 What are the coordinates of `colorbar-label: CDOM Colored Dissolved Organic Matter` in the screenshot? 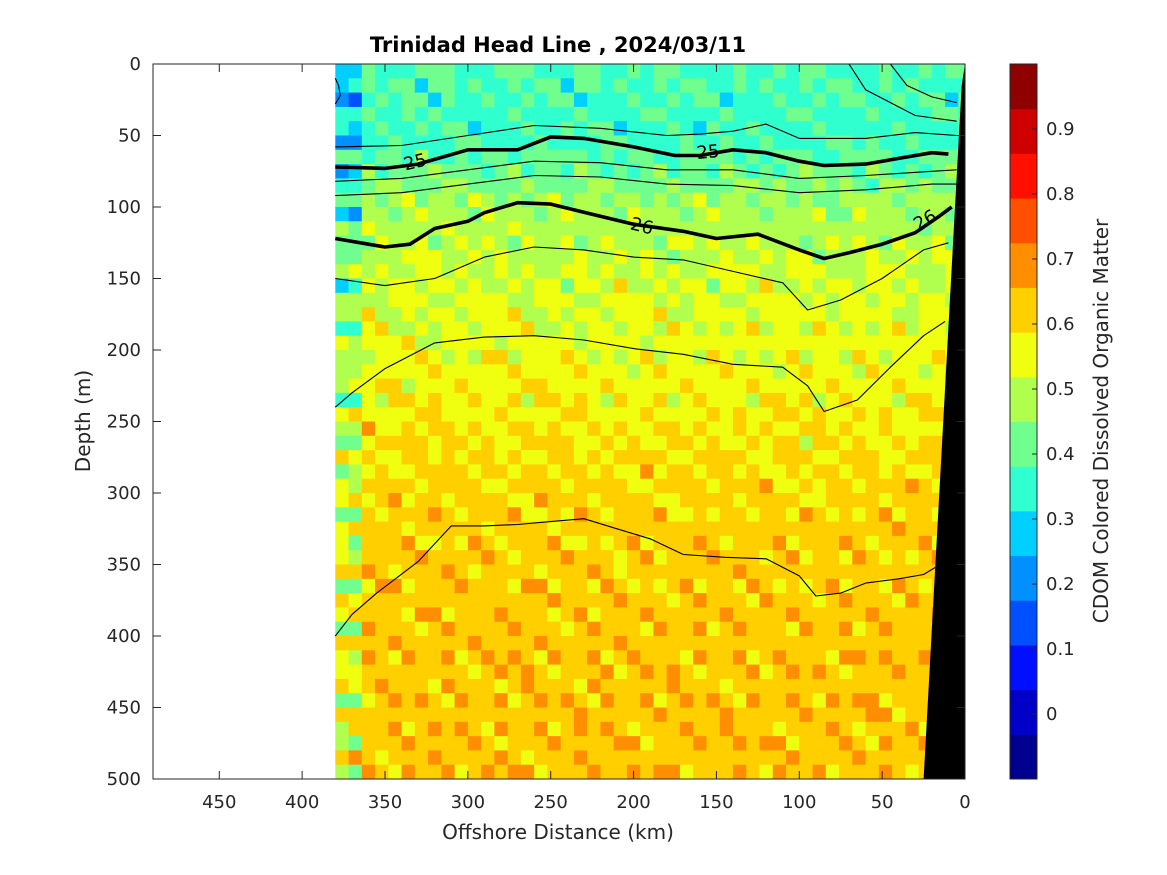 It's located at (1101, 420).